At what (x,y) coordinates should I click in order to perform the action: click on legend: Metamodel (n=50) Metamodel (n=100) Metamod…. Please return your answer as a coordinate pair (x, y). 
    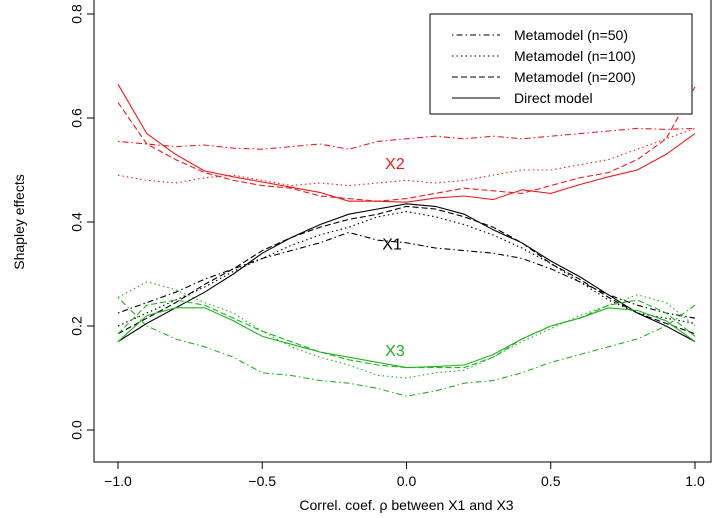
    Looking at the image, I should click on (561, 64).